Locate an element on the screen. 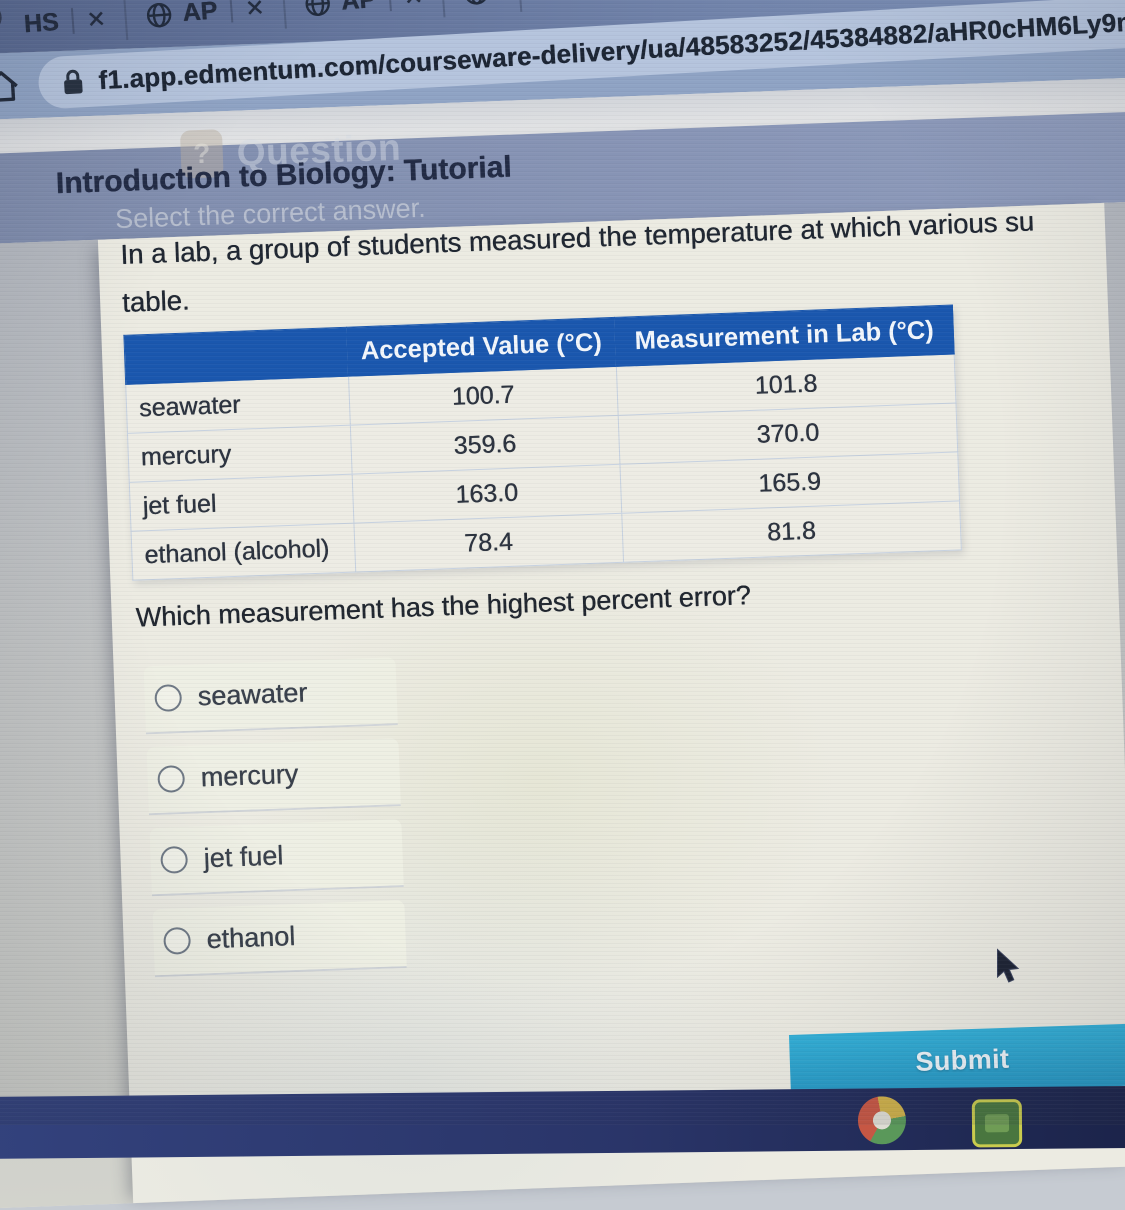 Image resolution: width=1125 pixels, height=1210 pixels. answer-option-ethanol: ethanol is located at coordinates (279, 939).